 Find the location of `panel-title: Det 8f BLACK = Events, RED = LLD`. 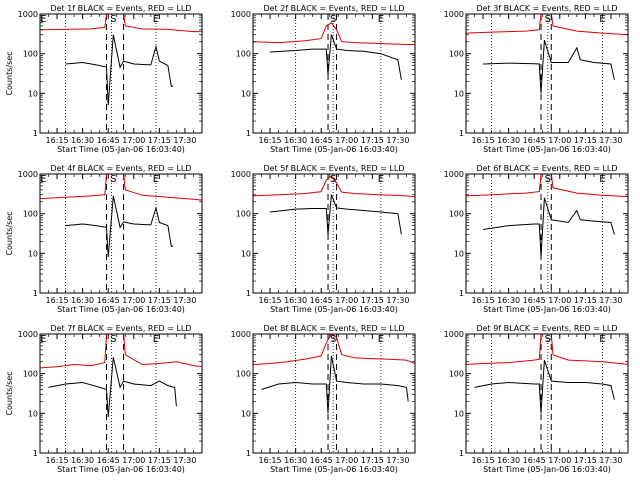

panel-title: Det 8f BLACK = Events, RED = LLD is located at coordinates (333, 328).